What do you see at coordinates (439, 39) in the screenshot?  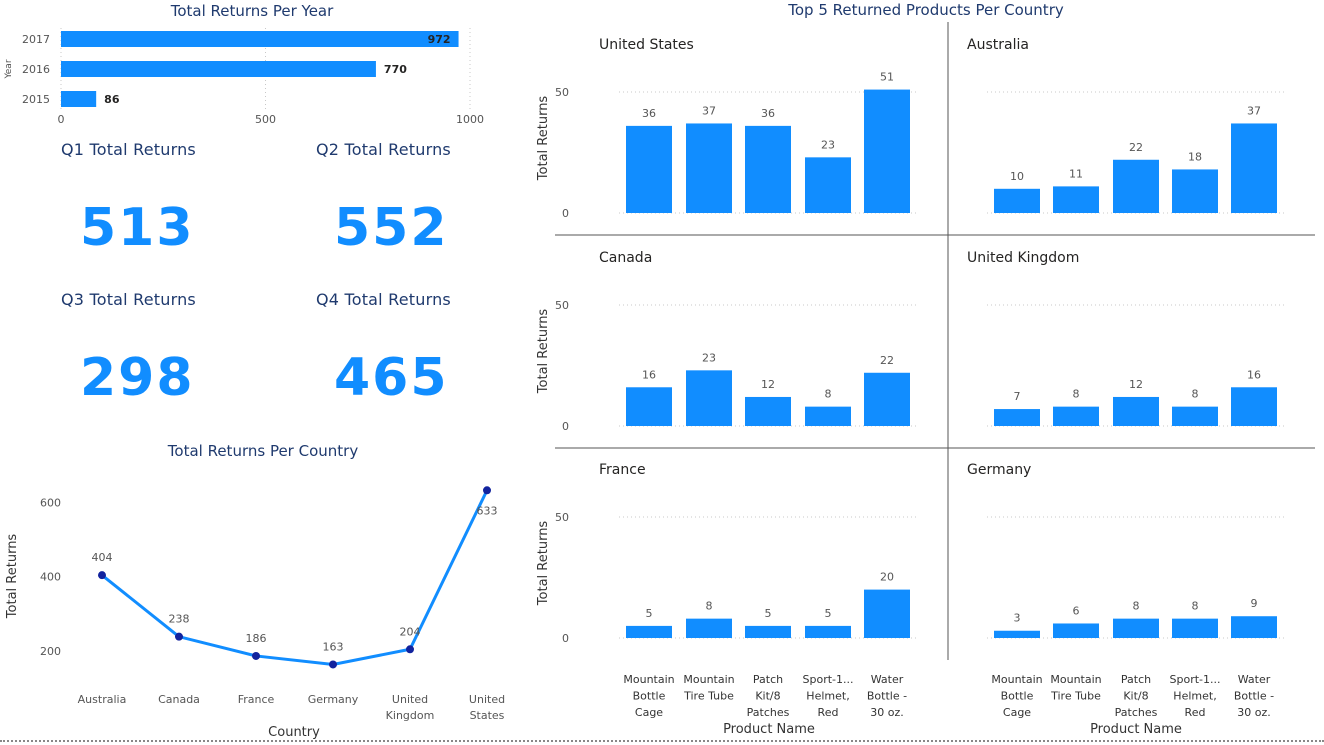 I see `data-label: 972` at bounding box center [439, 39].